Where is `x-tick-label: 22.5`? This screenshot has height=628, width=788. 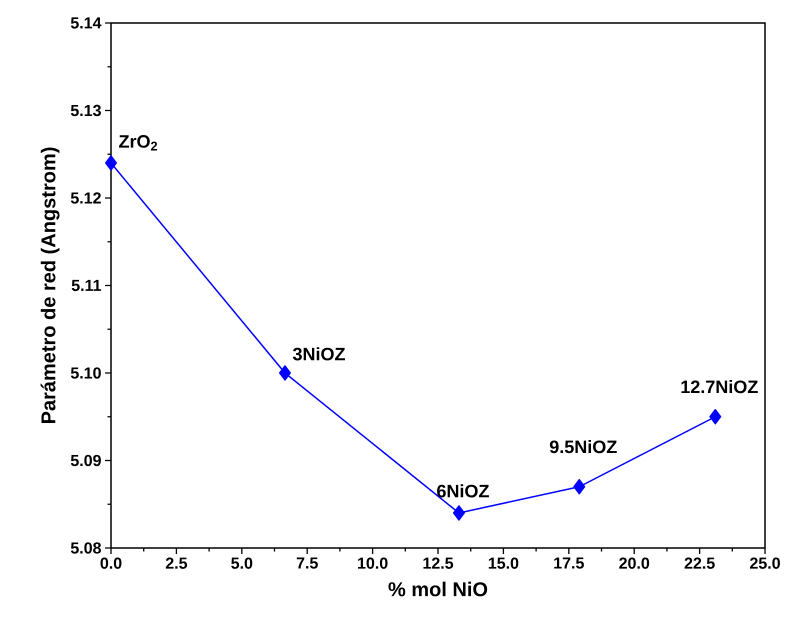 x-tick-label: 22.5 is located at coordinates (699, 563).